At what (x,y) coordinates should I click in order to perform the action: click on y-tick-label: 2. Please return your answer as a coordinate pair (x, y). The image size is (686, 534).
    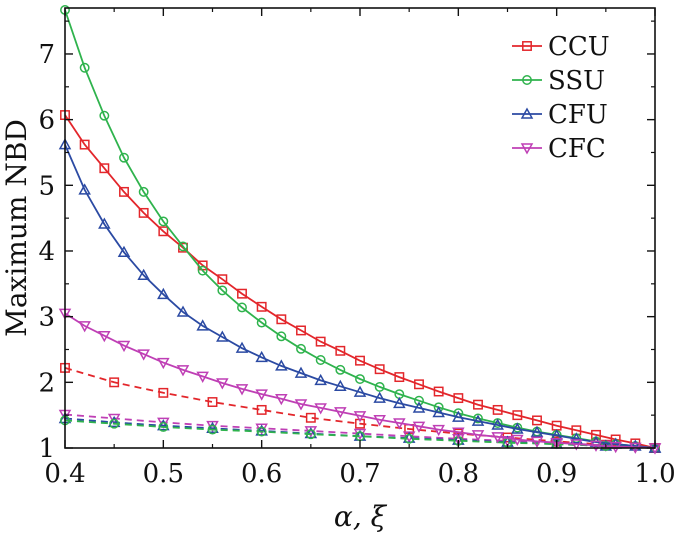
    Looking at the image, I should click on (46, 383).